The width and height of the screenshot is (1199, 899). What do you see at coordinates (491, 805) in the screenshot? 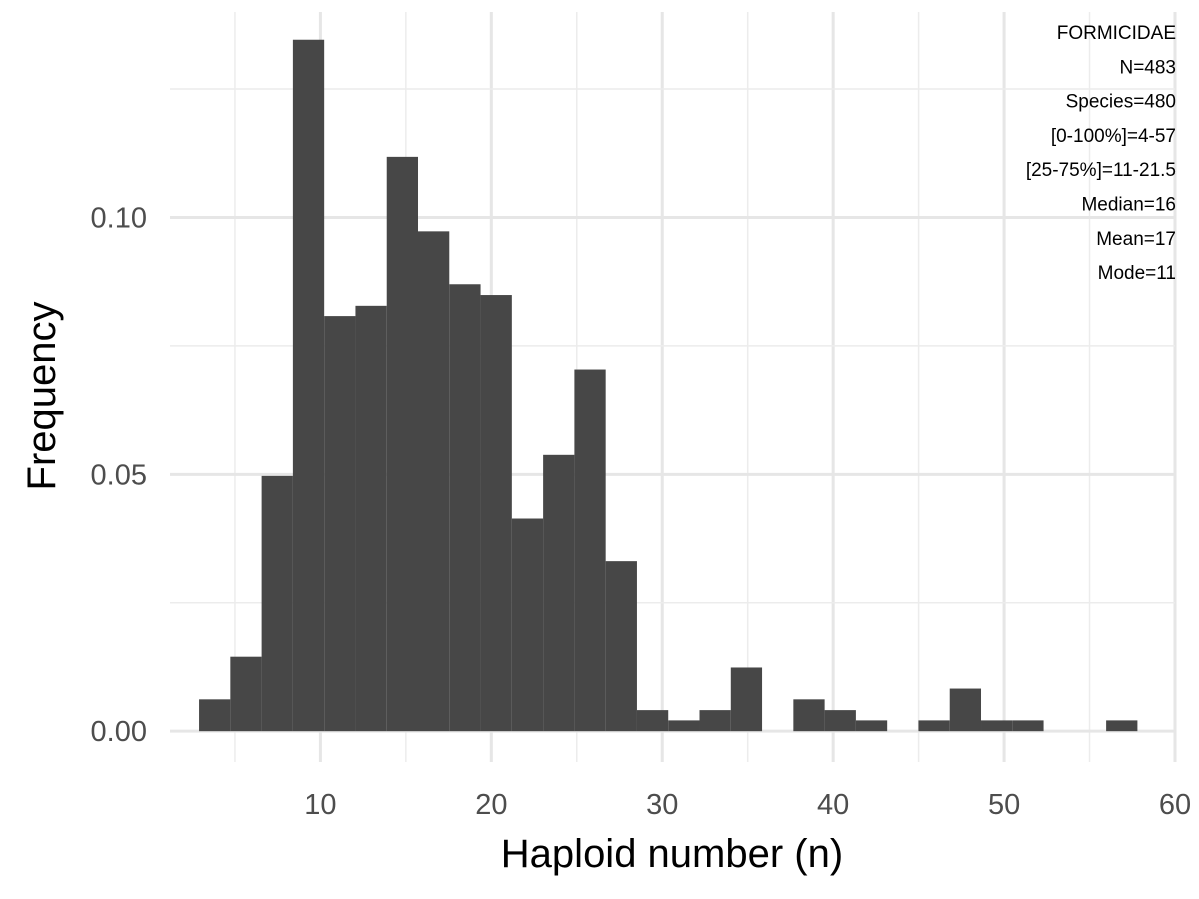
I see `x-tick-label: 20` at bounding box center [491, 805].